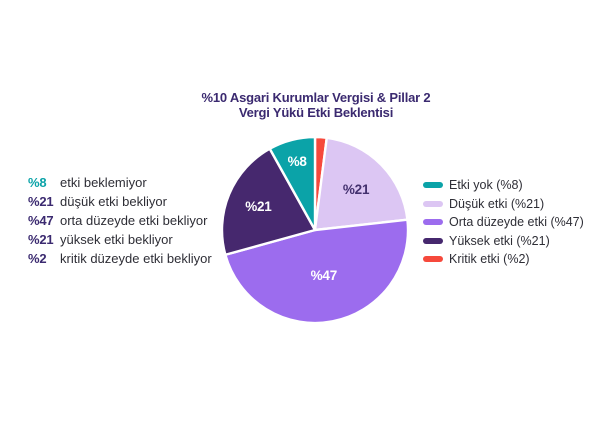 Image resolution: width=600 pixels, height=424 pixels. What do you see at coordinates (103, 182) in the screenshot?
I see `summary-item-label: etki beklemiyor` at bounding box center [103, 182].